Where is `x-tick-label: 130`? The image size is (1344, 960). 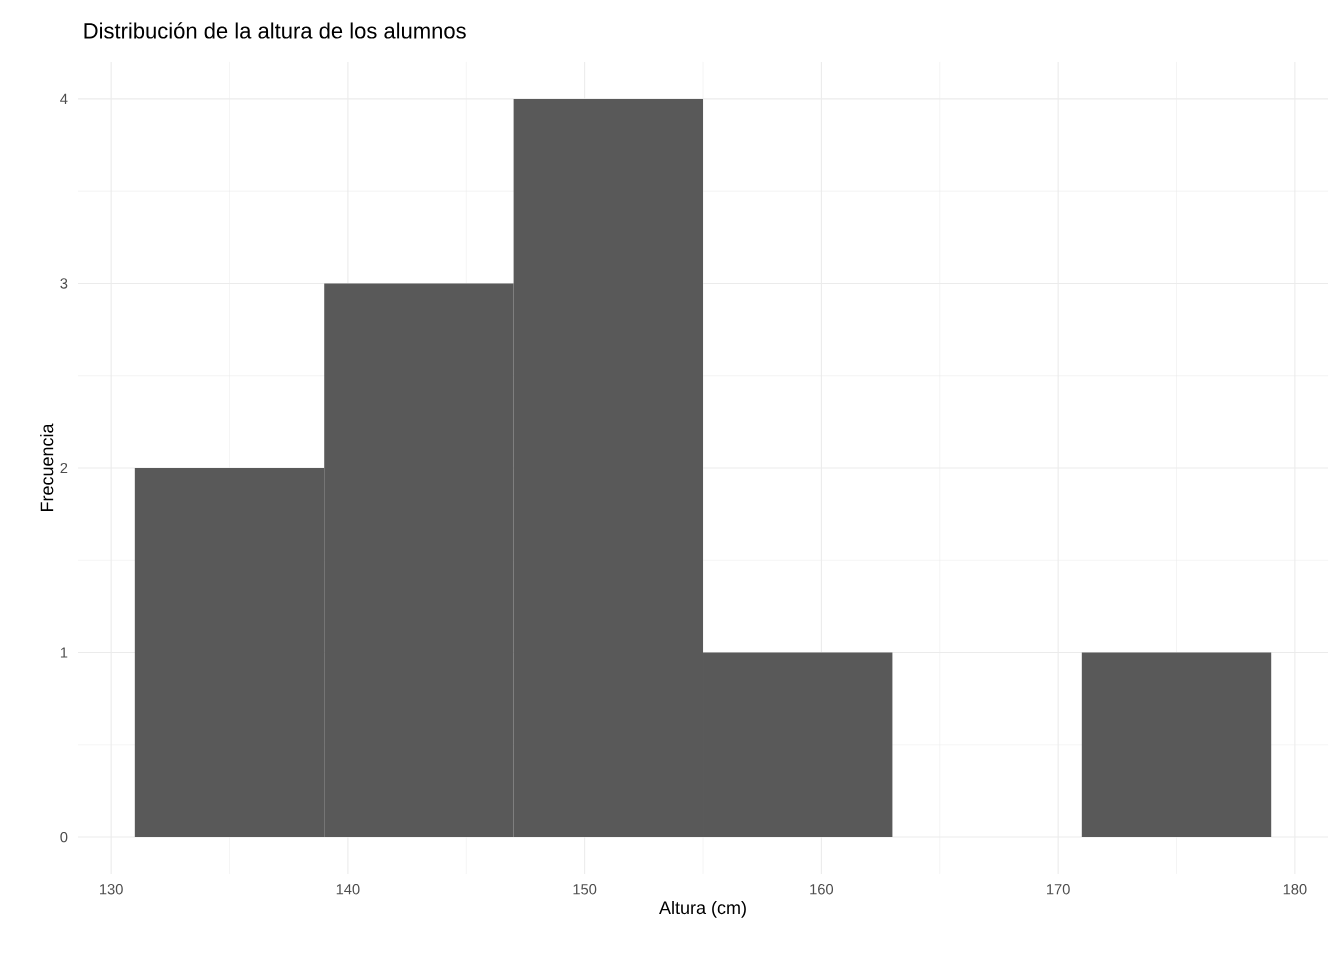
x-tick-label: 130 is located at coordinates (111, 889).